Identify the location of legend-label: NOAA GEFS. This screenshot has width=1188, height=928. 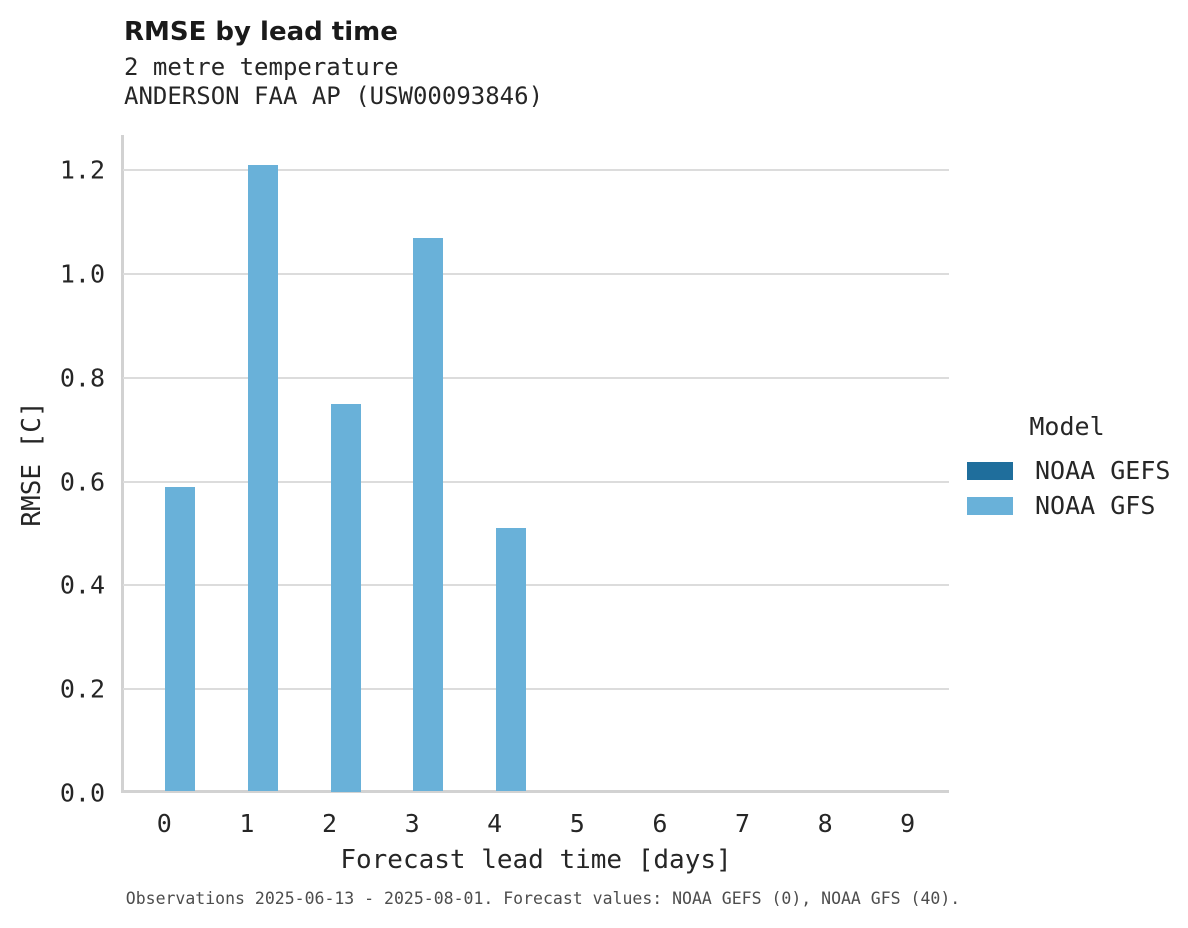
(1103, 470).